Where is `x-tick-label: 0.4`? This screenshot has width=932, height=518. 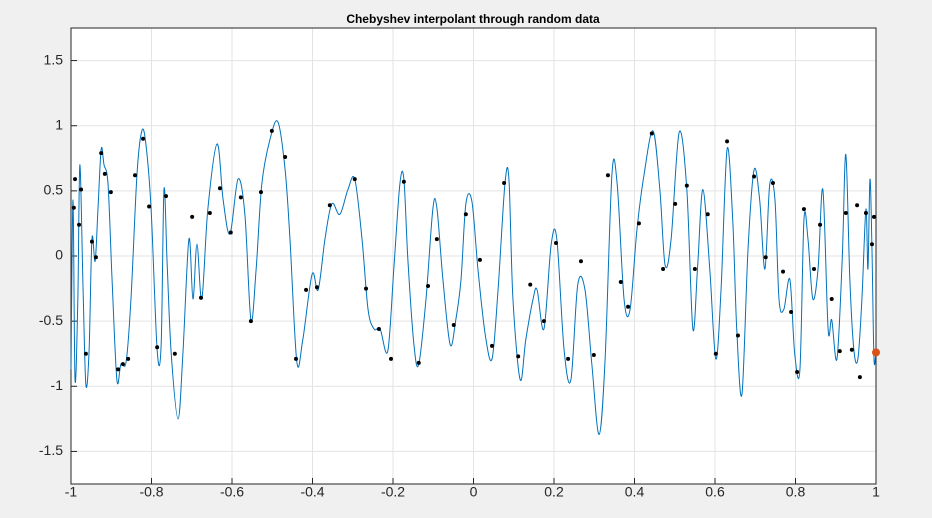 x-tick-label: 0.4 is located at coordinates (635, 492).